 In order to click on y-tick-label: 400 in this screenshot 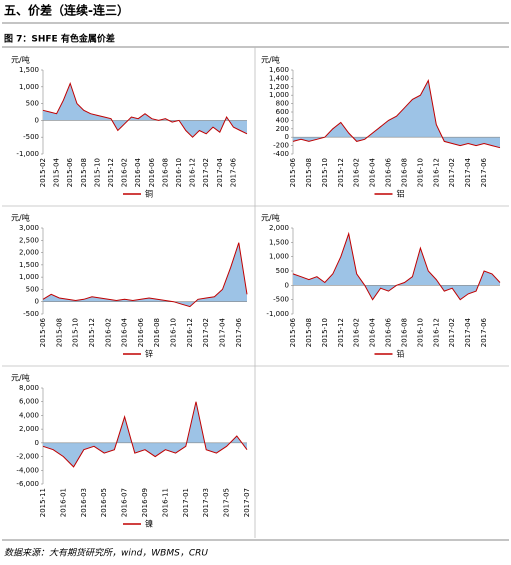, I will do `click(282, 120)`.